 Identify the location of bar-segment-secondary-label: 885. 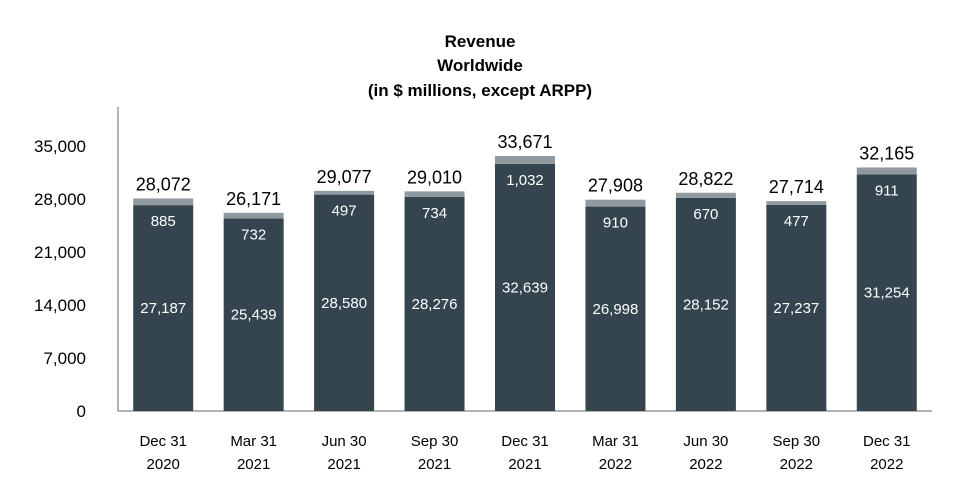
(163, 221).